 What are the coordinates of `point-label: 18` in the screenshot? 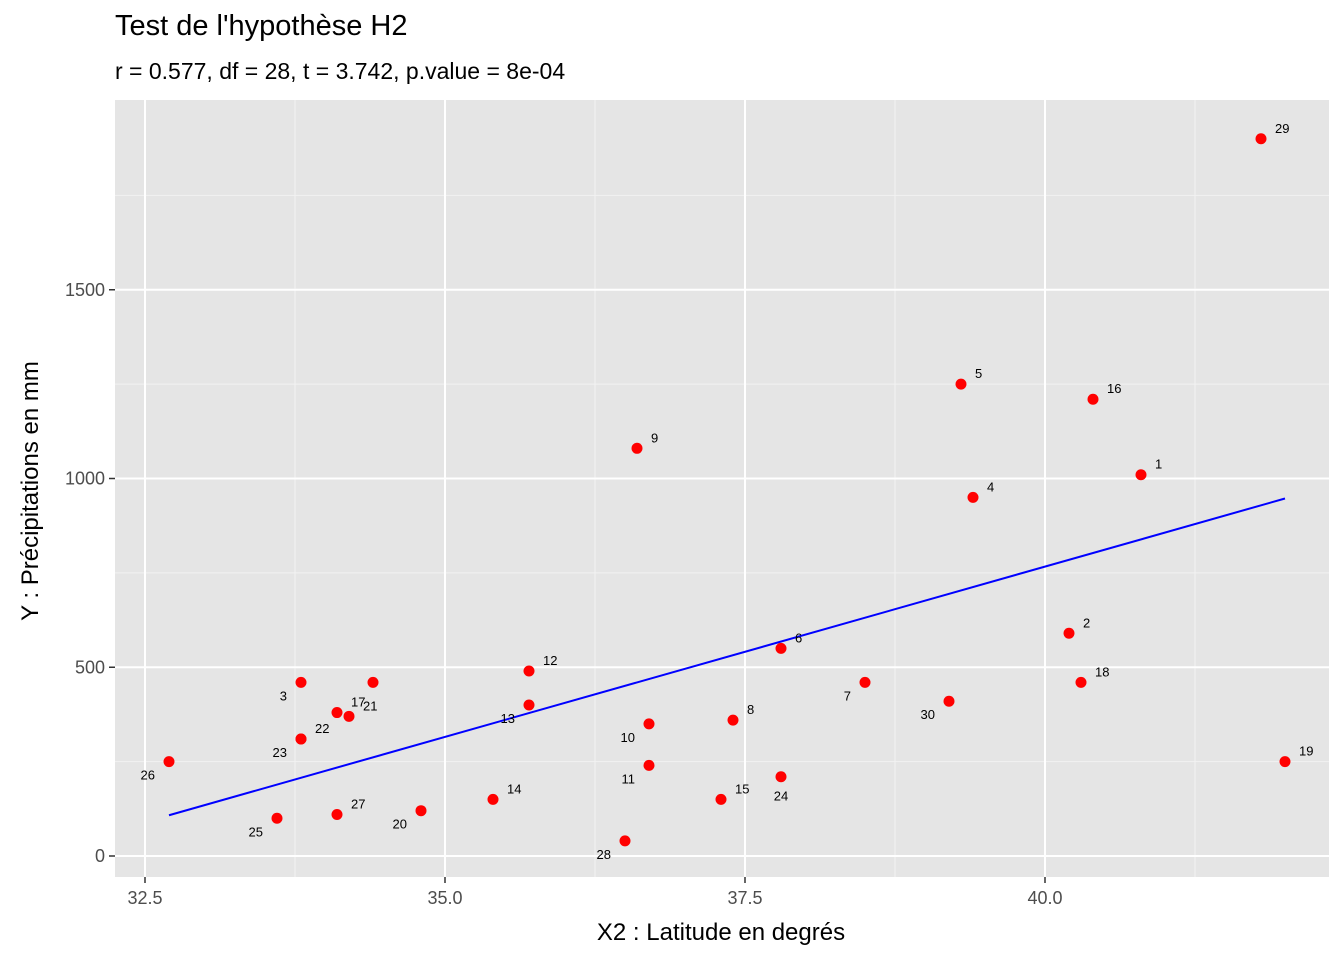 It's located at (1102, 671).